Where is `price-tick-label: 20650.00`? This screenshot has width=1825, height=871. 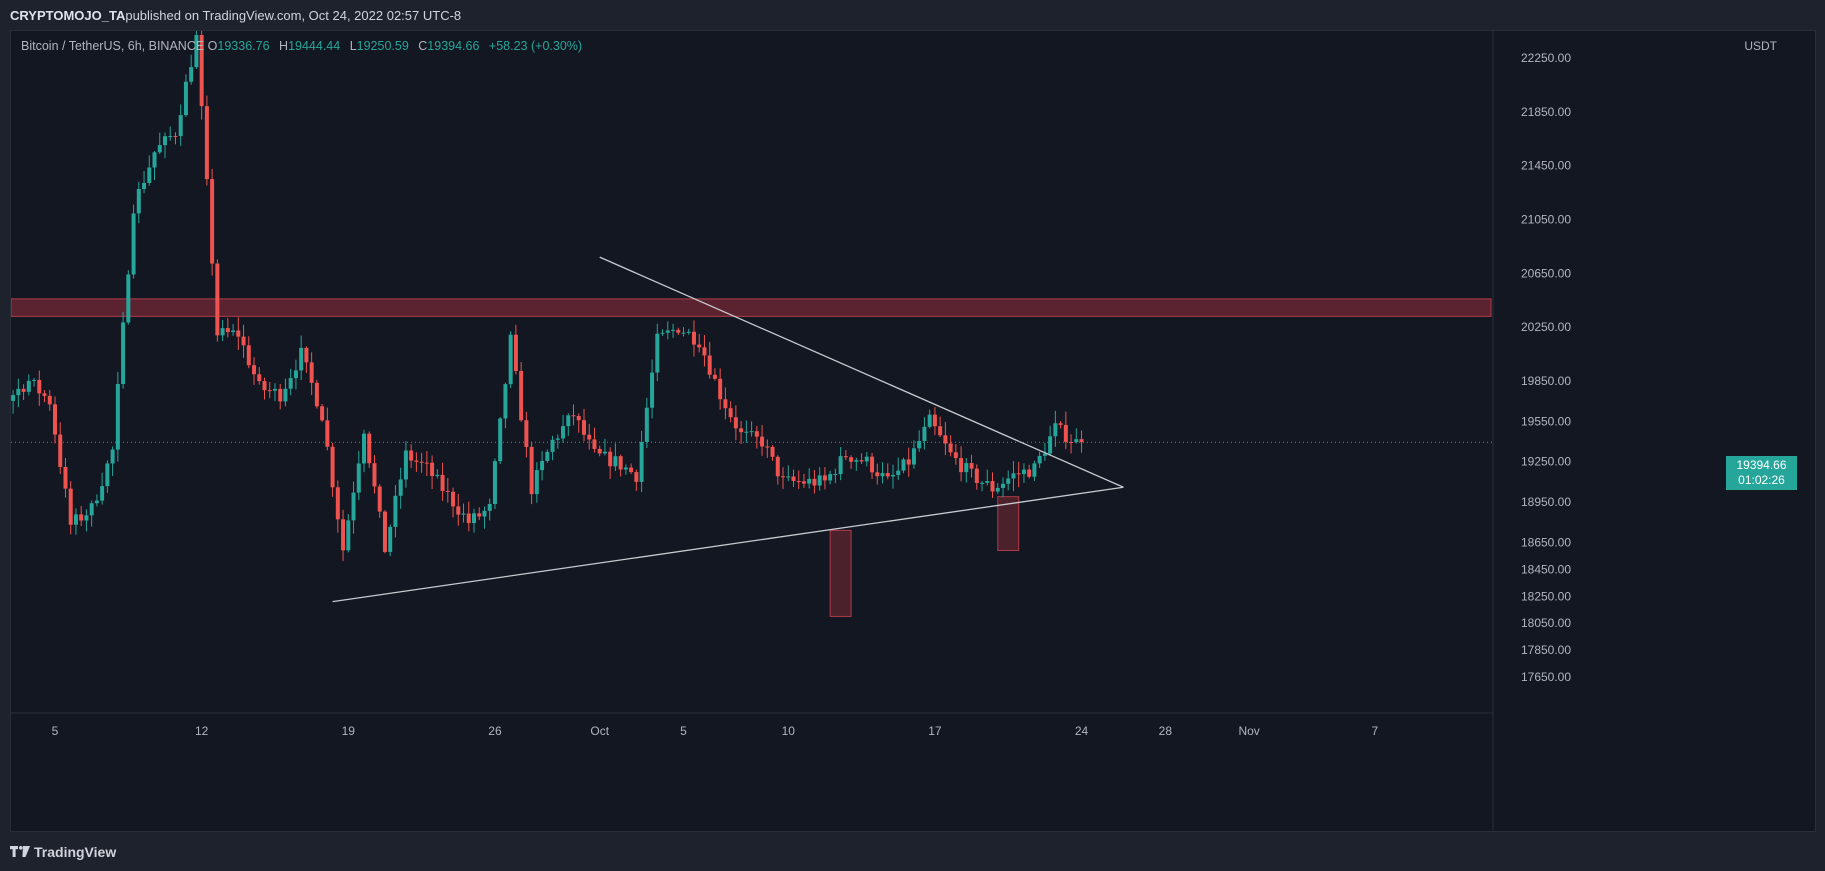
price-tick-label: 20650.00 is located at coordinates (1546, 273).